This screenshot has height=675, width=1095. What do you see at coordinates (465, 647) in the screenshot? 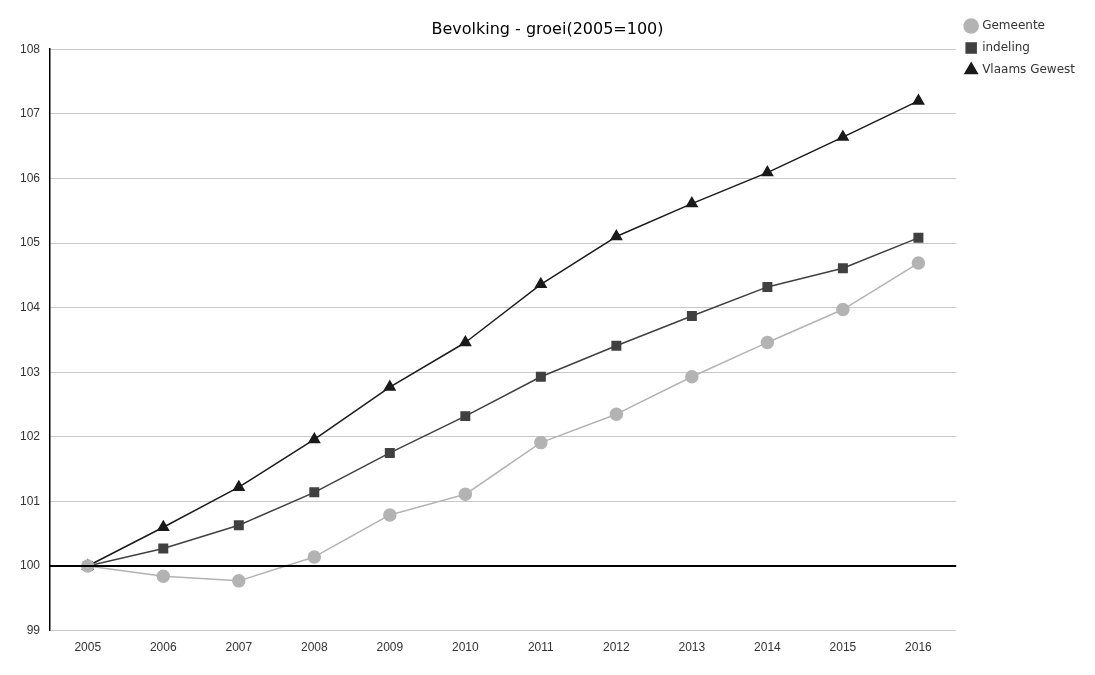
I see `x-tick-label: 2010` at bounding box center [465, 647].